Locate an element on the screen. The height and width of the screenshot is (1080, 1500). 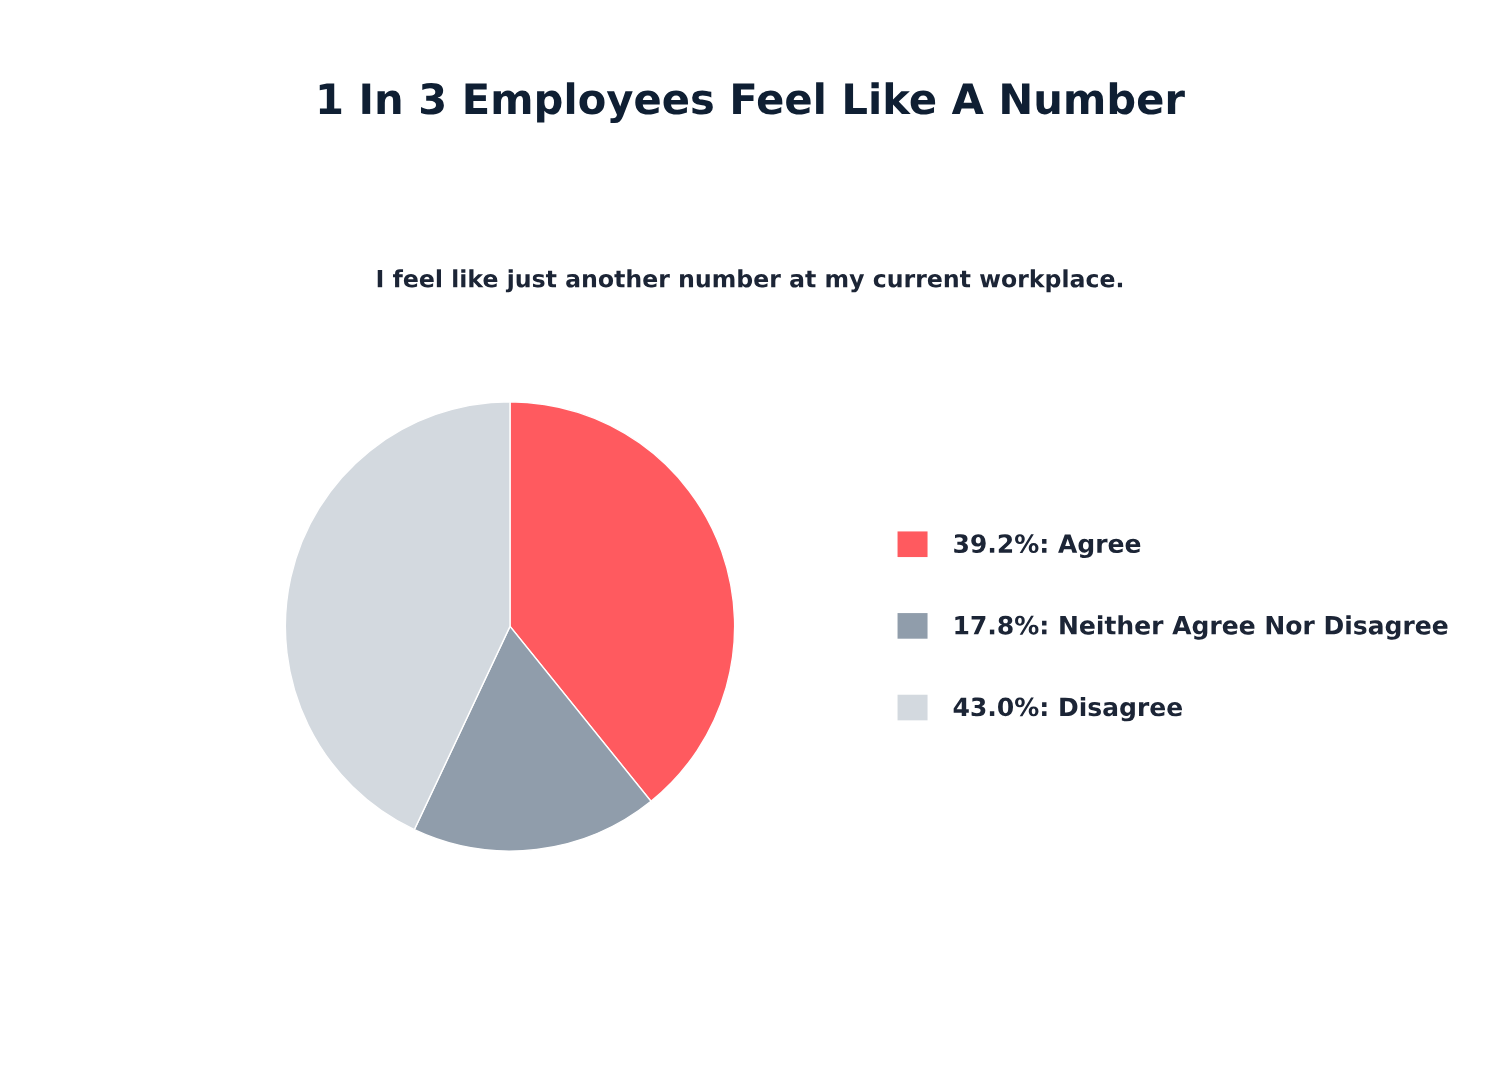
legend-label: 17.8%: Neither Agree Nor Disagree is located at coordinates (1201, 627).